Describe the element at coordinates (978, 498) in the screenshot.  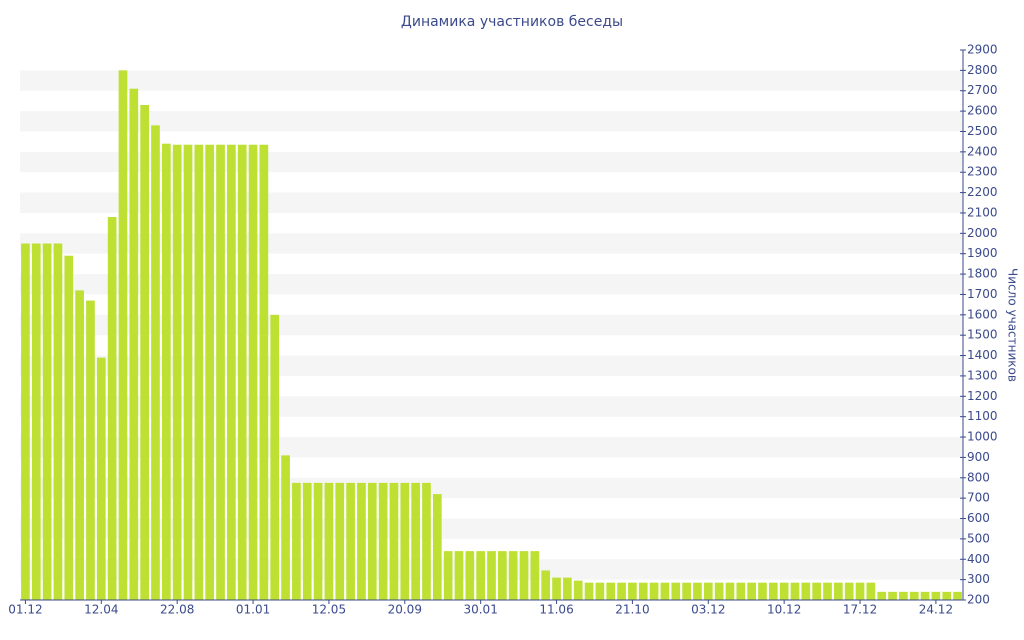
I see `y-tick-label: 700` at that location.